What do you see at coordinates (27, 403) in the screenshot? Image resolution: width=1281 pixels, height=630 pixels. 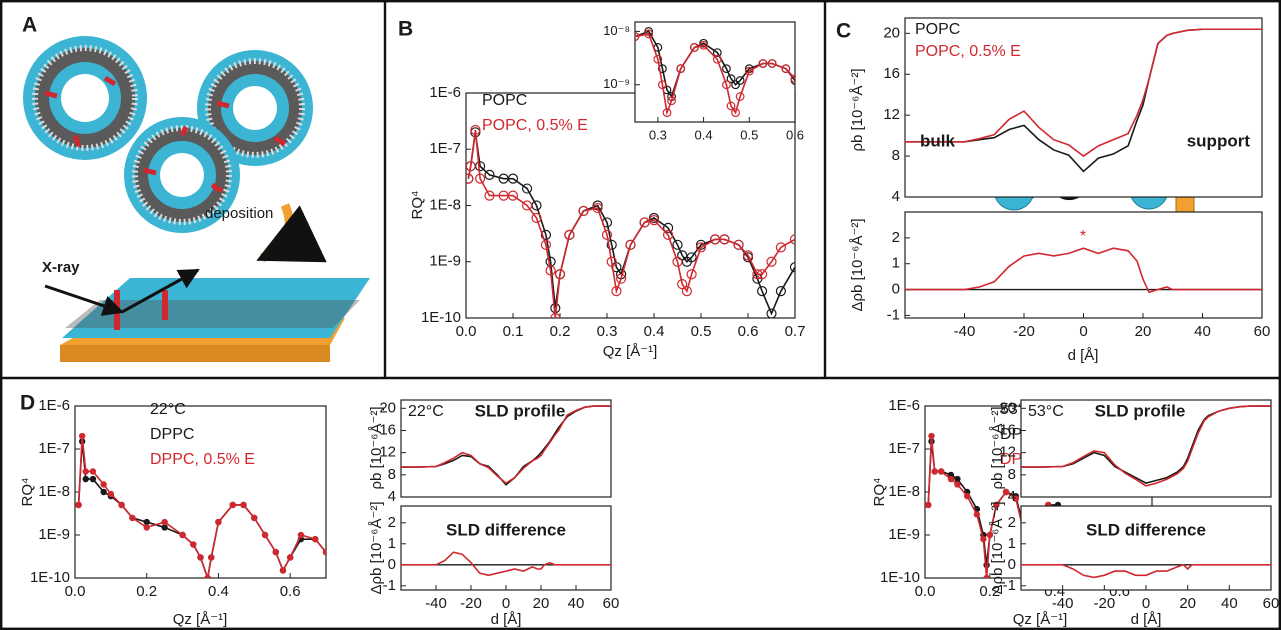 I see `panel-label: D` at bounding box center [27, 403].